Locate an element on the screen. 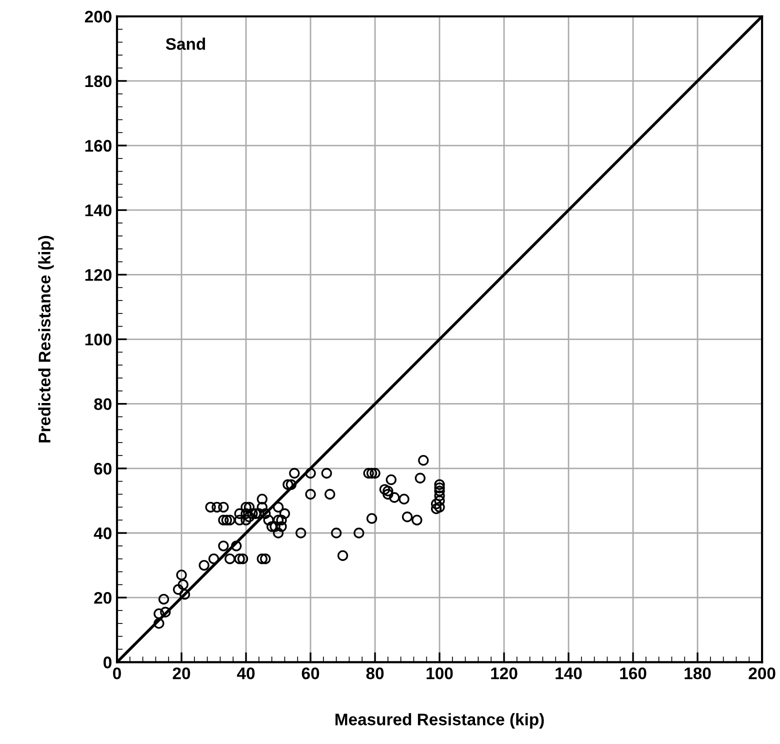 The height and width of the screenshot is (744, 780). y-tick-label: 180 is located at coordinates (98, 81).